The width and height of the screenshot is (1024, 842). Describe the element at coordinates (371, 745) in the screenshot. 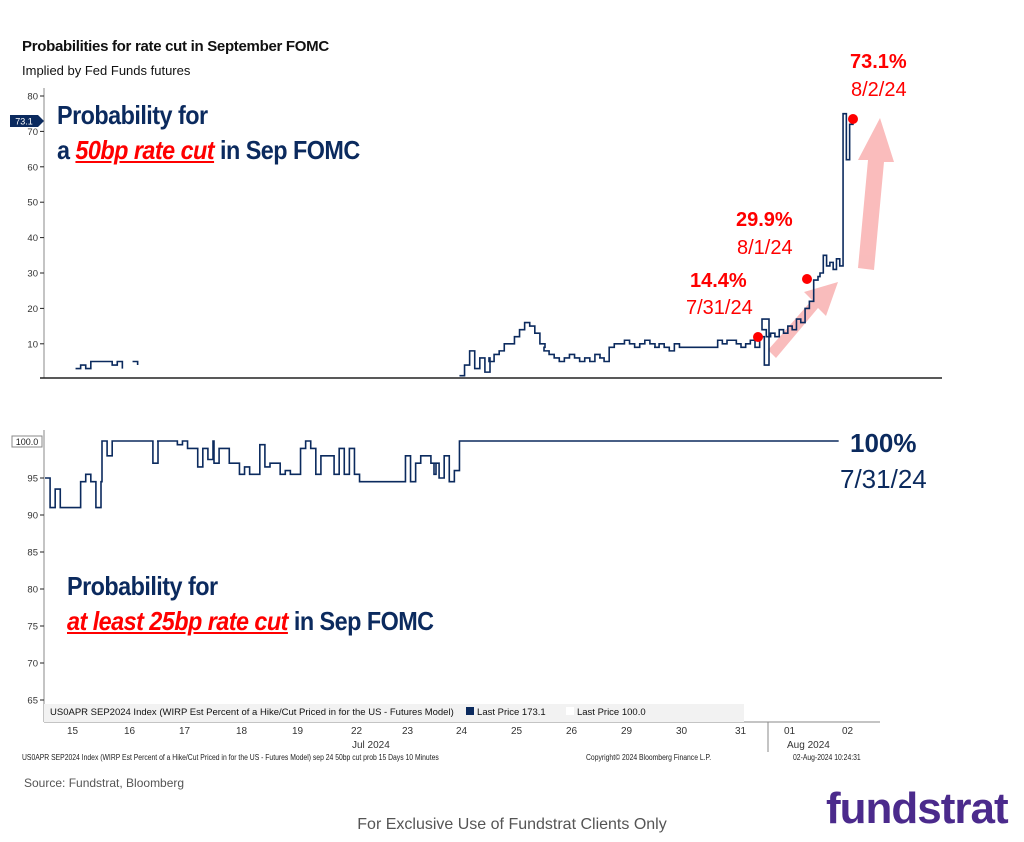

I see `month-label-jul: Jul 2024` at that location.